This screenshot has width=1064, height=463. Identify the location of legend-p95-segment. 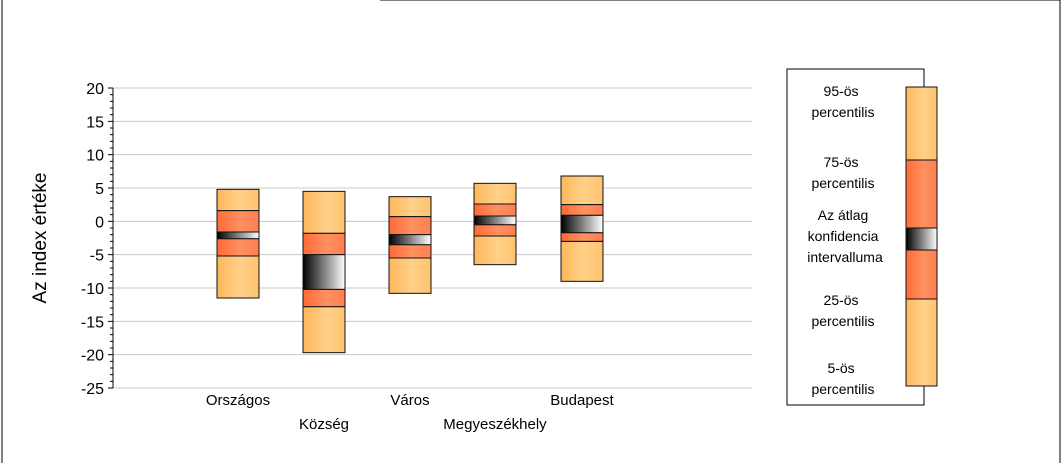
(921, 123).